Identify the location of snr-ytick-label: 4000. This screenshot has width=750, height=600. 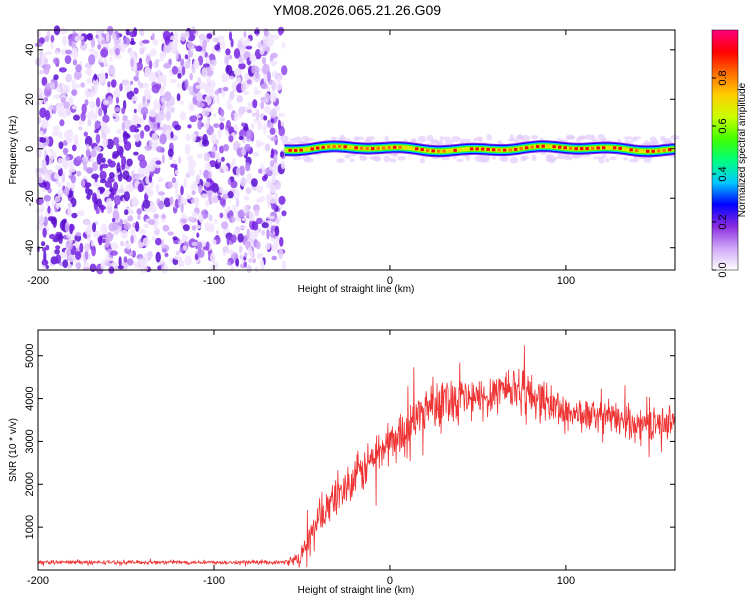
(30, 398).